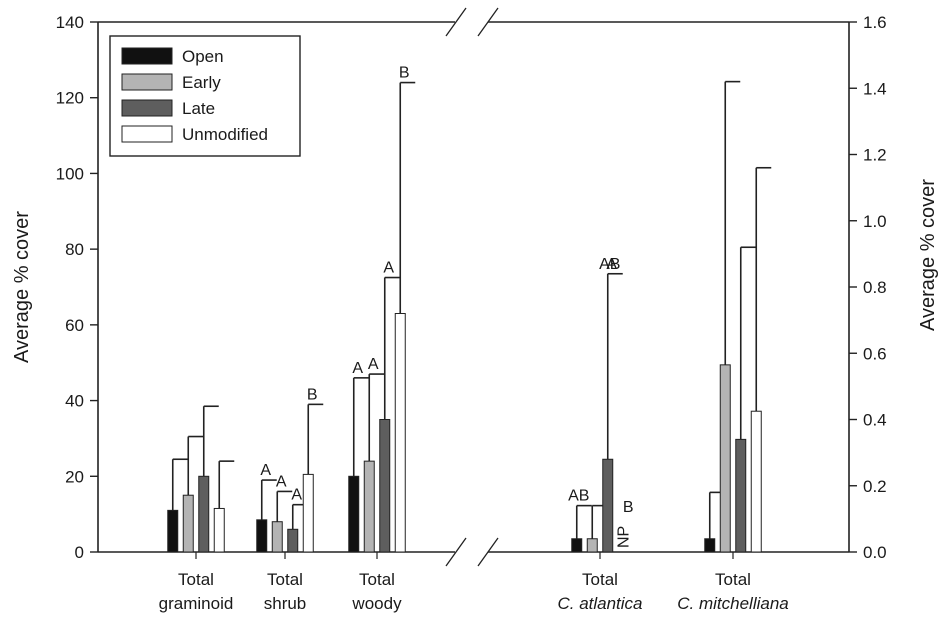 Image resolution: width=941 pixels, height=619 pixels. Describe the element at coordinates (74, 476) in the screenshot. I see `left-tick-label: 20` at that location.